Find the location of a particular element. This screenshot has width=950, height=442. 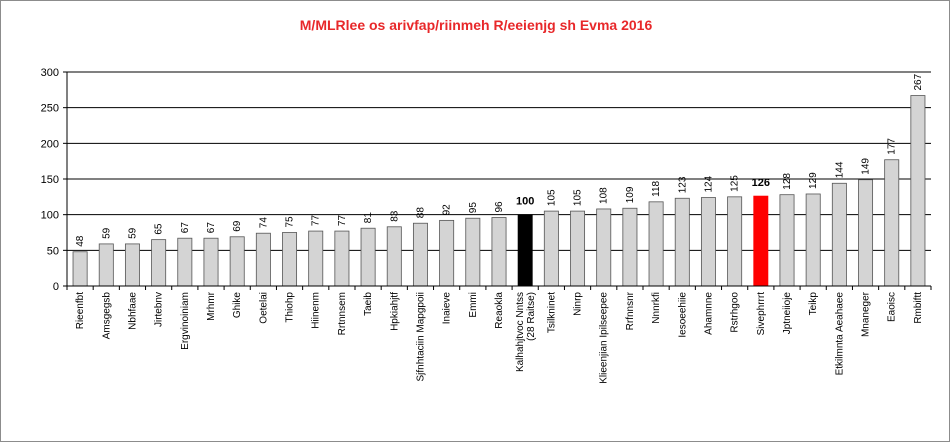

x-tick-label: Jptneiioje is located at coordinates (787, 313).